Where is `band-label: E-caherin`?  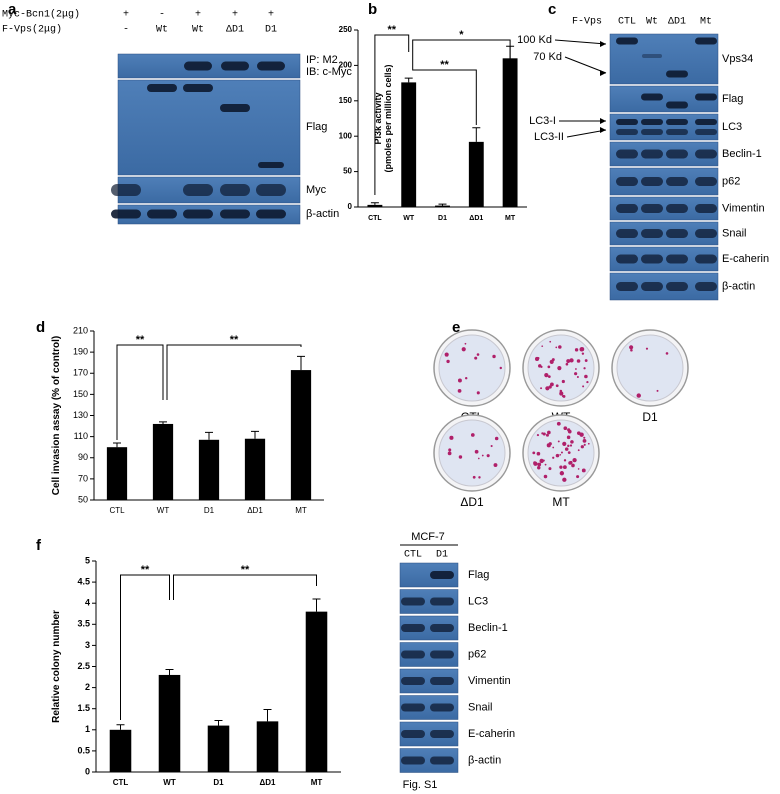
band-label: E-caherin is located at coordinates (745, 259).